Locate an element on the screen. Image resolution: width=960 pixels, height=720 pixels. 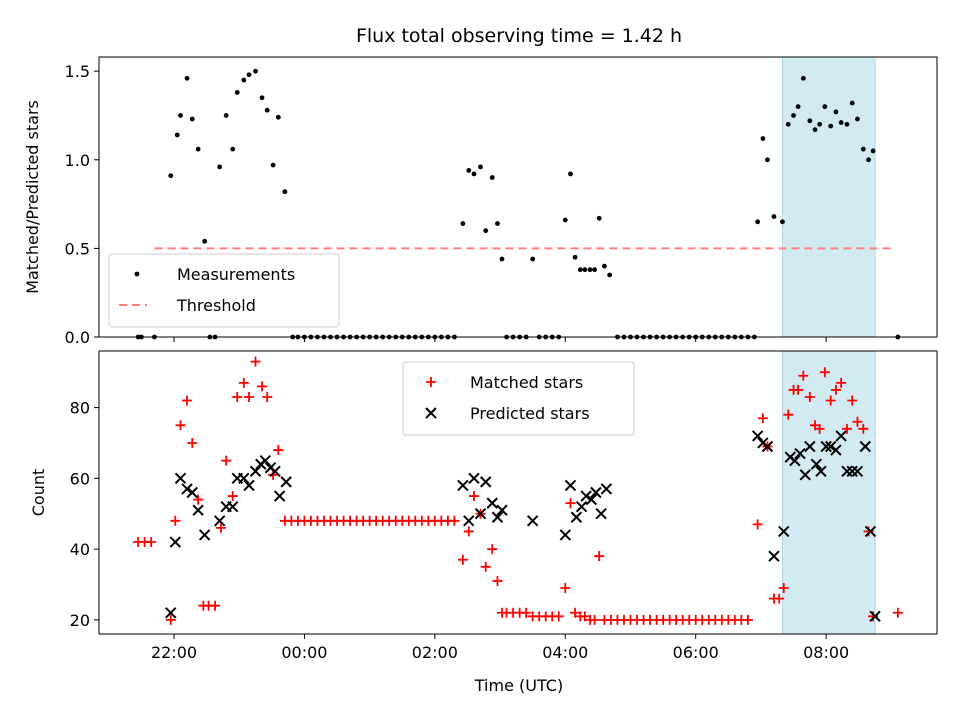
x-tick-label: 08:00 is located at coordinates (826, 652).